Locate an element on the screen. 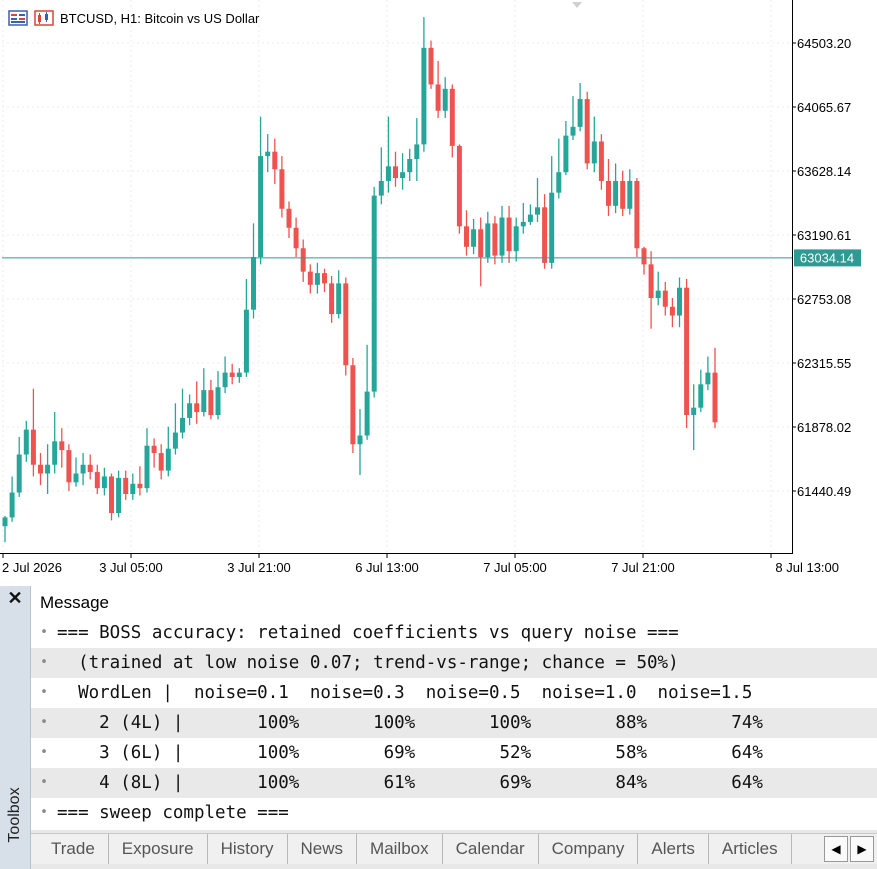 The height and width of the screenshot is (869, 877). tab-trade: Trade is located at coordinates (70, 849).